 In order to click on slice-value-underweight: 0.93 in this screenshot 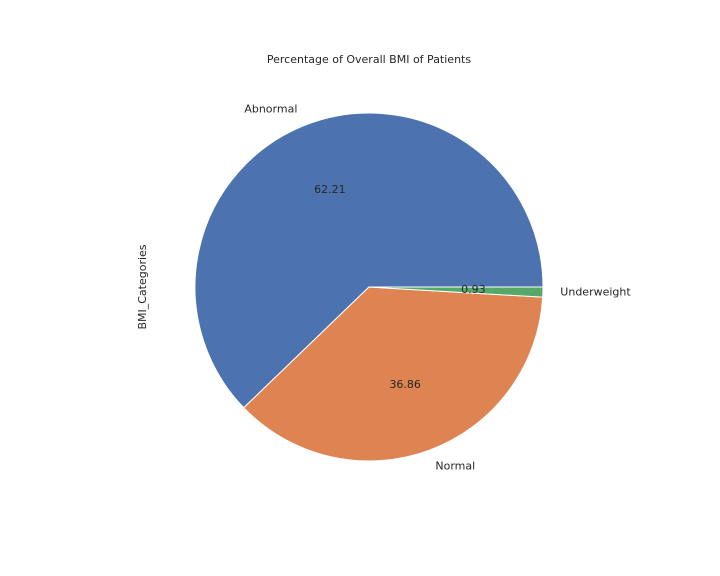, I will do `click(473, 289)`.